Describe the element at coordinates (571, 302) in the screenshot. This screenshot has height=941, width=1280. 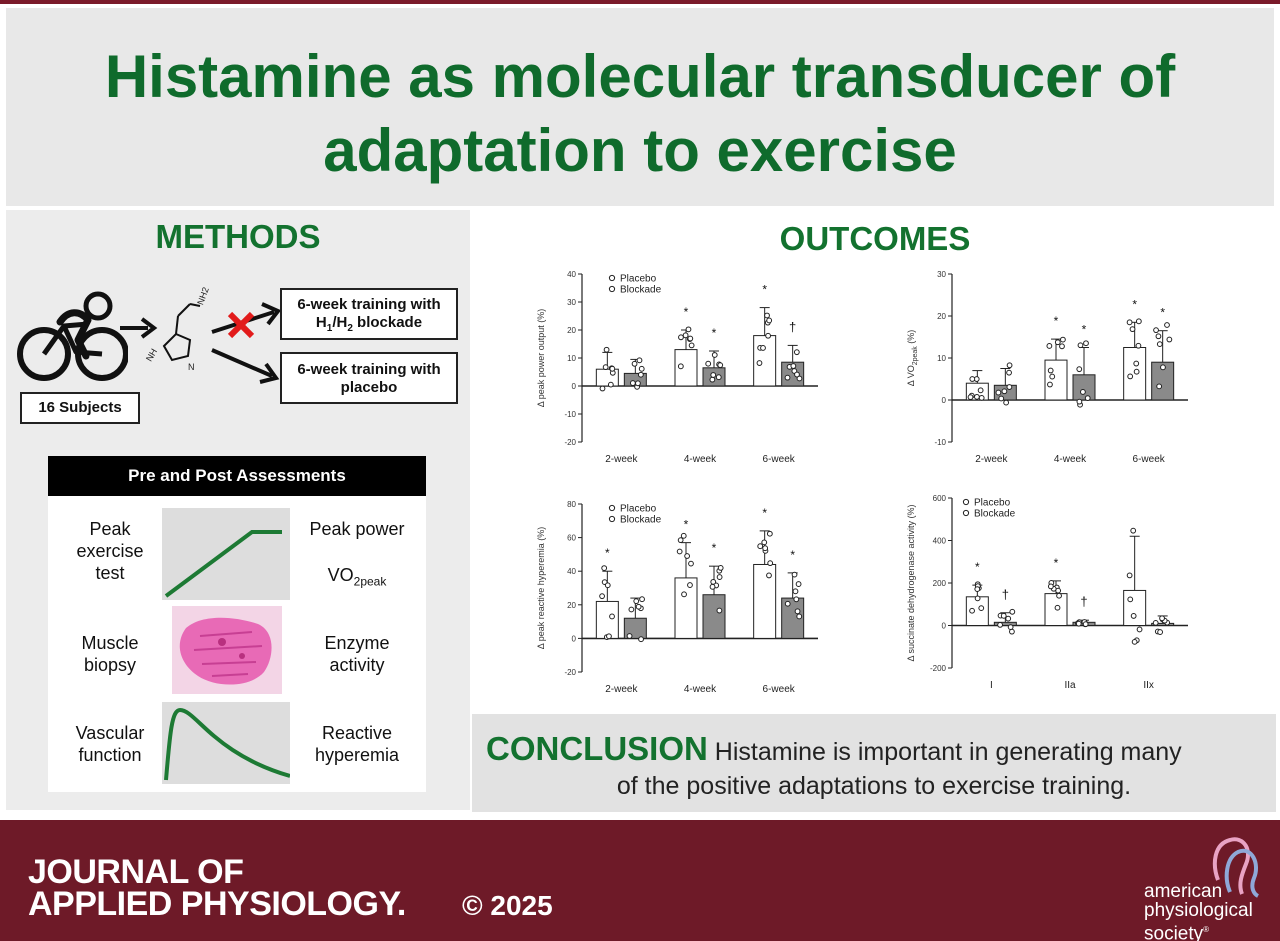
I see `y-tick-label: 30` at that location.